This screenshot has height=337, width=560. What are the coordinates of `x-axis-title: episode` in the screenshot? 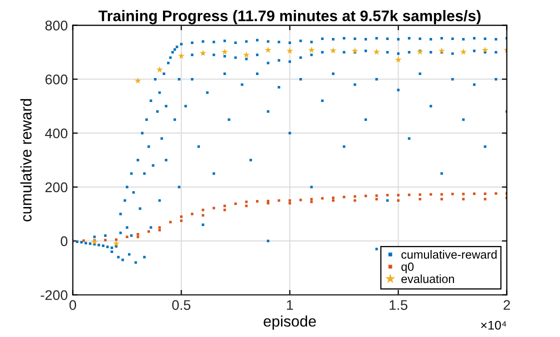 It's located at (290, 322).